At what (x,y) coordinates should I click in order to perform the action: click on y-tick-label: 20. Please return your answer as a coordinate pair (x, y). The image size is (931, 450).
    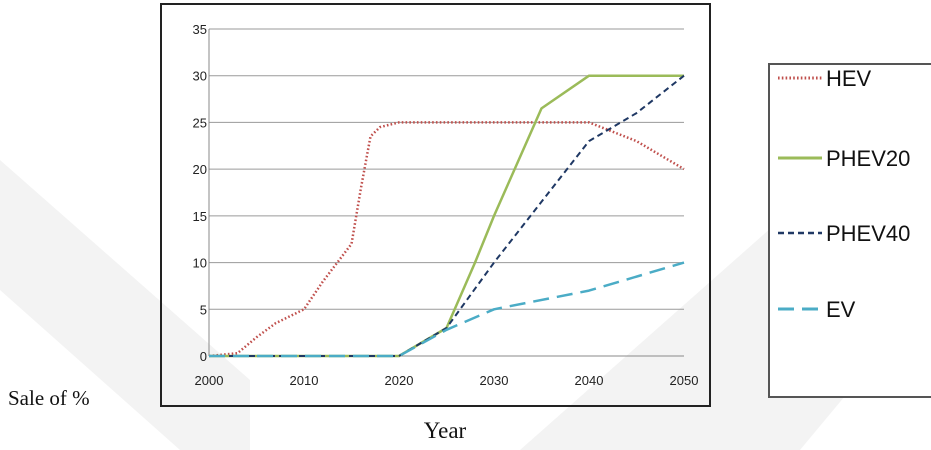
    Looking at the image, I should click on (200, 169).